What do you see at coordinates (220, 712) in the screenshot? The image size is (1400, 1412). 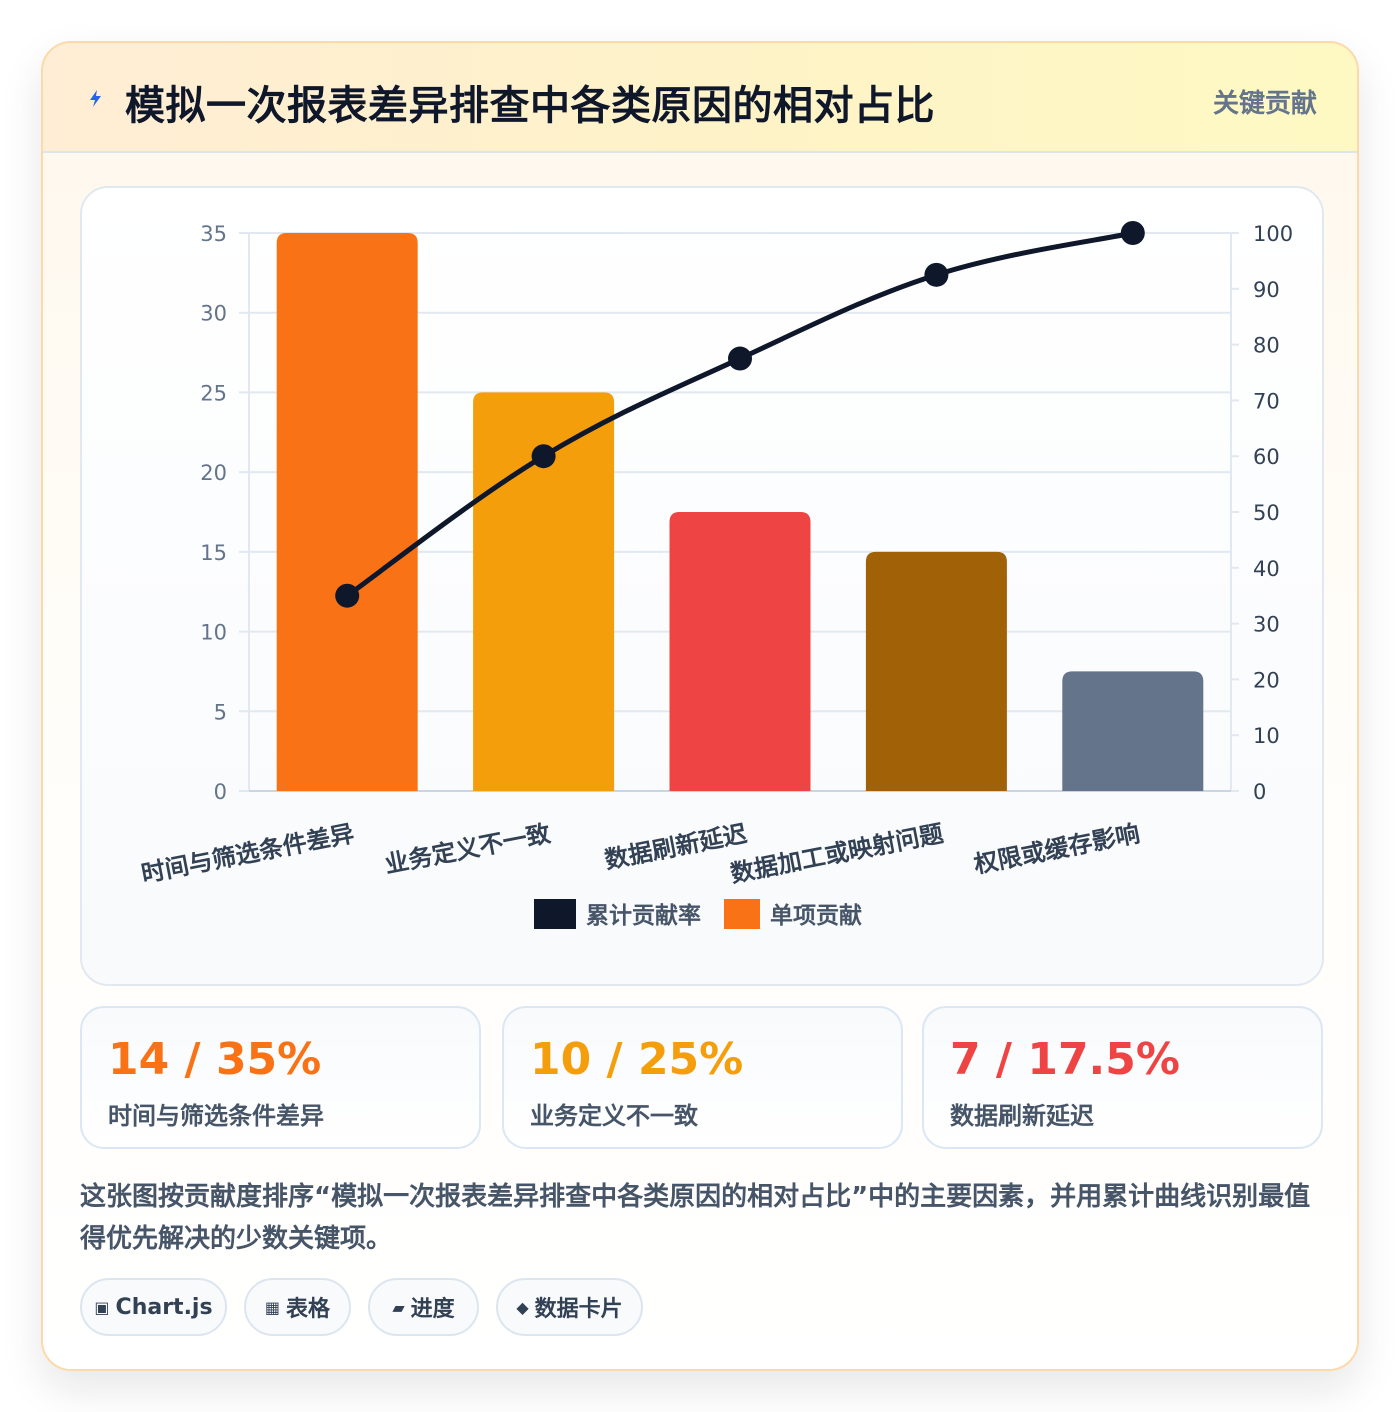 I see `y-left-tick-label: 5` at bounding box center [220, 712].